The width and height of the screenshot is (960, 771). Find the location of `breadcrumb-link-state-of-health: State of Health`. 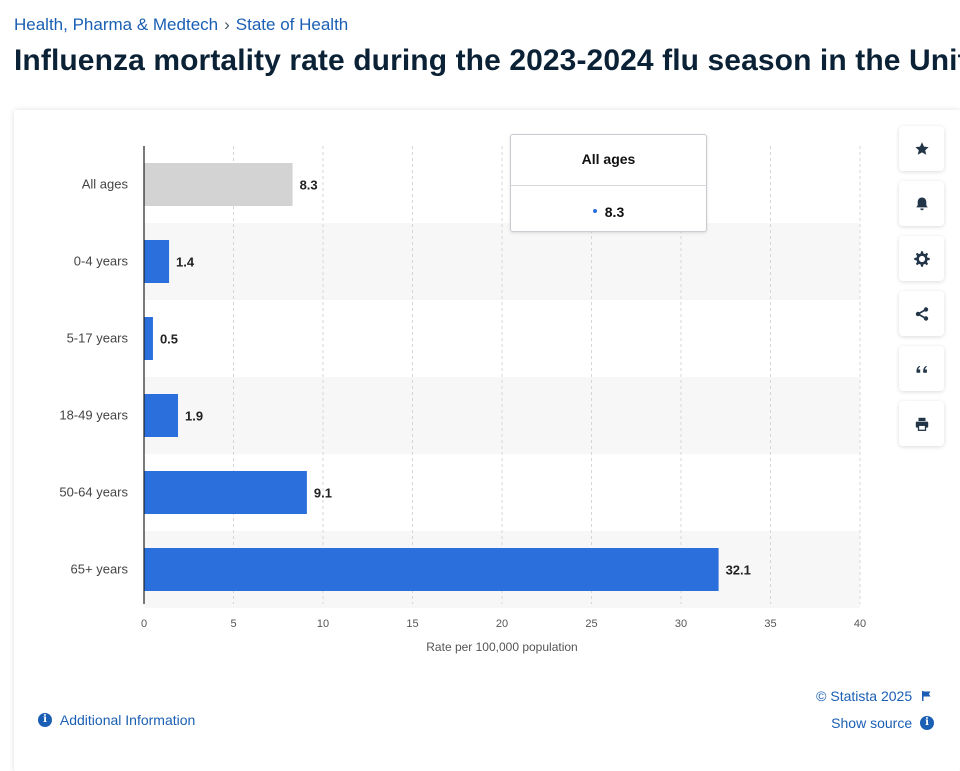

breadcrumb-link-state-of-health: State of Health is located at coordinates (292, 24).